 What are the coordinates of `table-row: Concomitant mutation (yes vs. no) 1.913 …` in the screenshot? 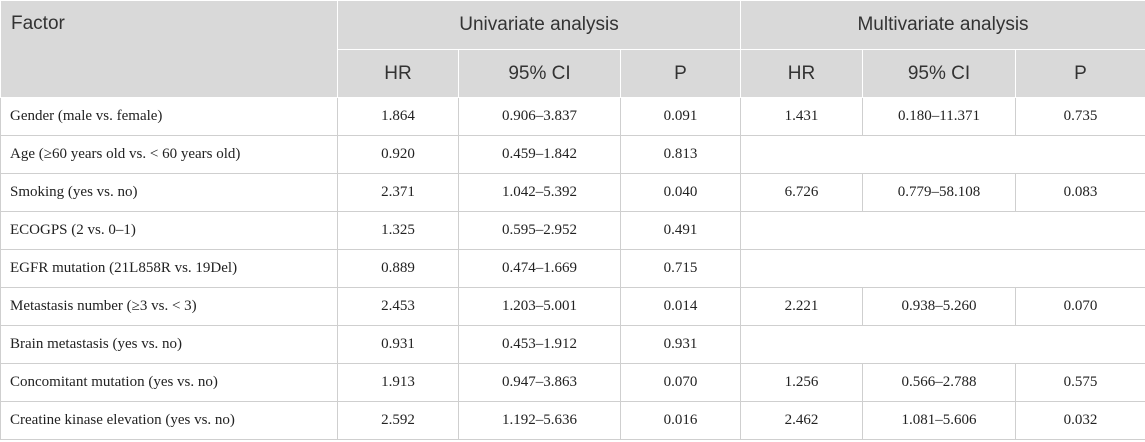 It's located at (572, 382).